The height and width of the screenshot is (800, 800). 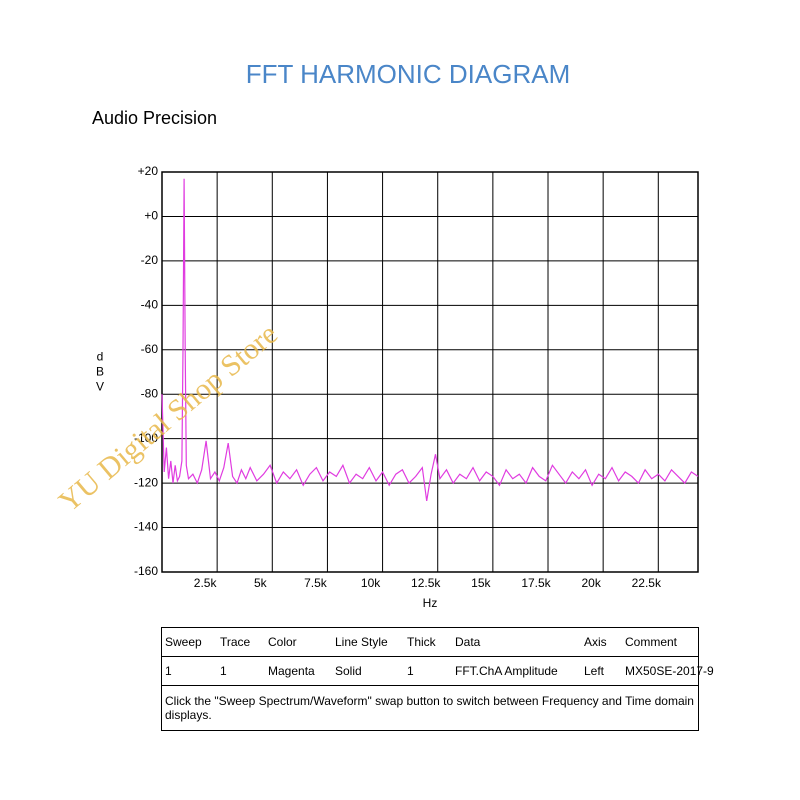 I want to click on y-tick-label: +20, so click(x=148, y=171).